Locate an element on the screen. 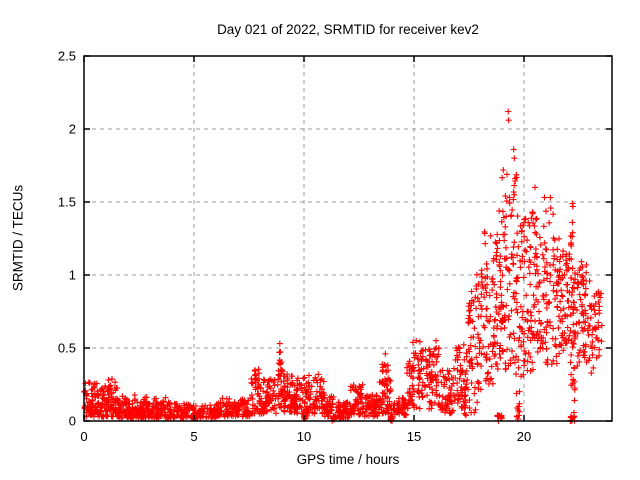 The height and width of the screenshot is (480, 640). x-tick-label: 0 is located at coordinates (84, 436).